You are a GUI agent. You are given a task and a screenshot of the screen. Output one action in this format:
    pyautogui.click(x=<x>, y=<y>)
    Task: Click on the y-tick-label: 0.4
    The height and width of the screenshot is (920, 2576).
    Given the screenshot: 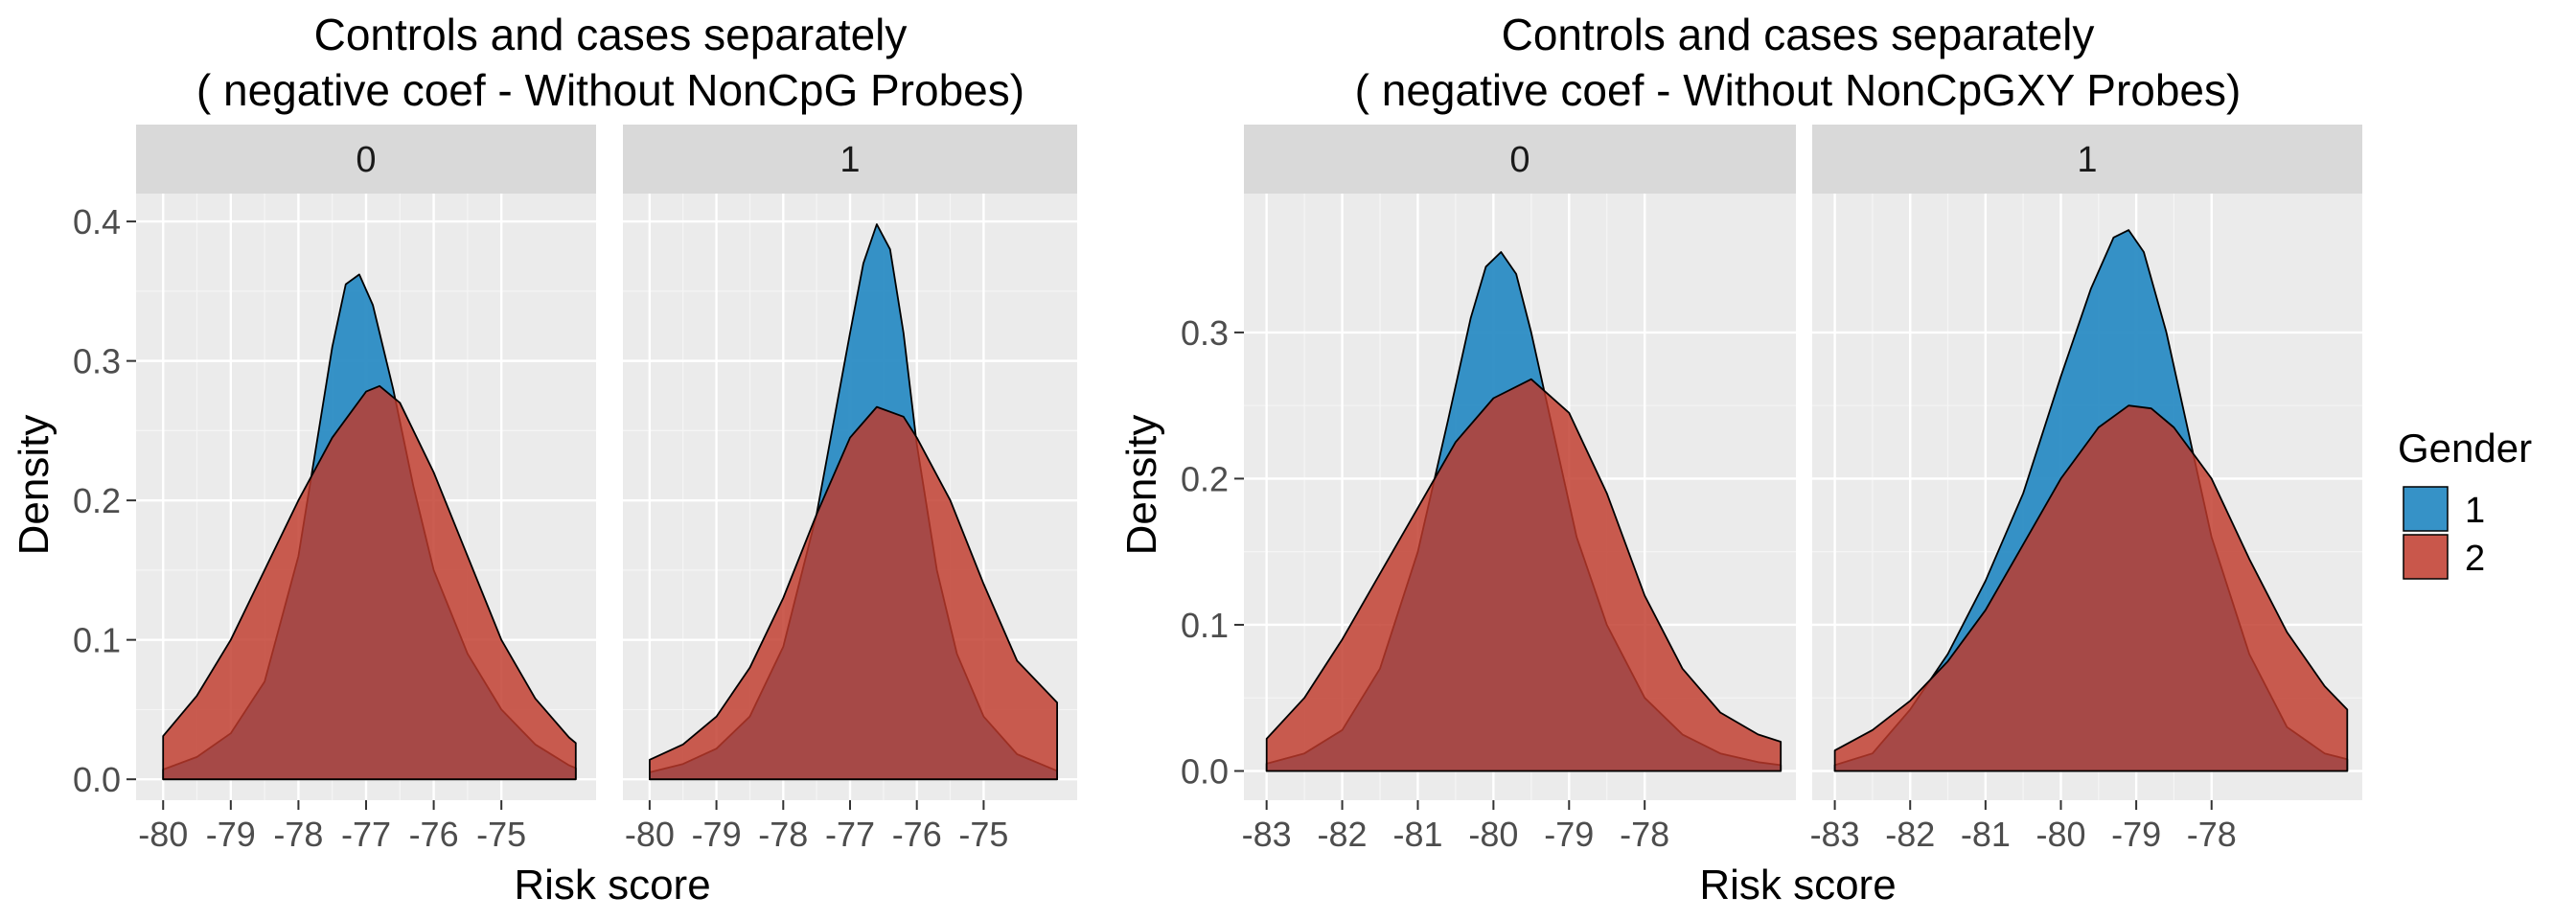 What is the action you would take?
    pyautogui.click(x=97, y=222)
    